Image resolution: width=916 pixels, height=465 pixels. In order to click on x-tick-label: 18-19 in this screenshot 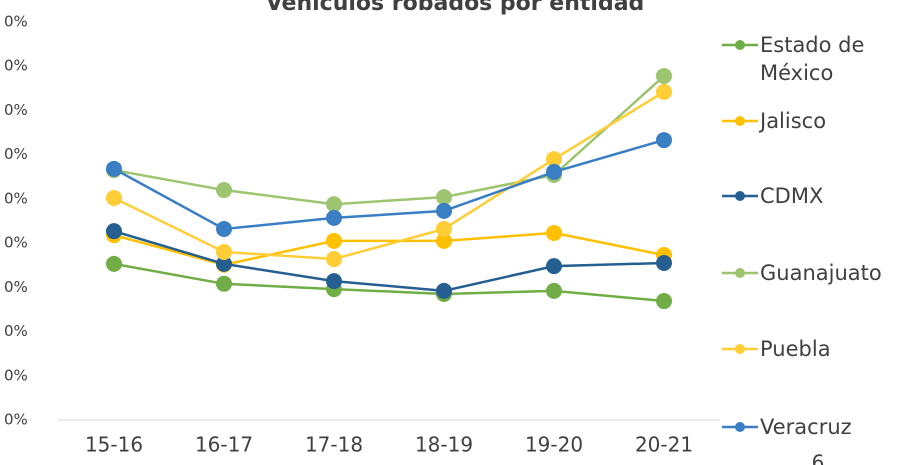, I will do `click(444, 445)`.